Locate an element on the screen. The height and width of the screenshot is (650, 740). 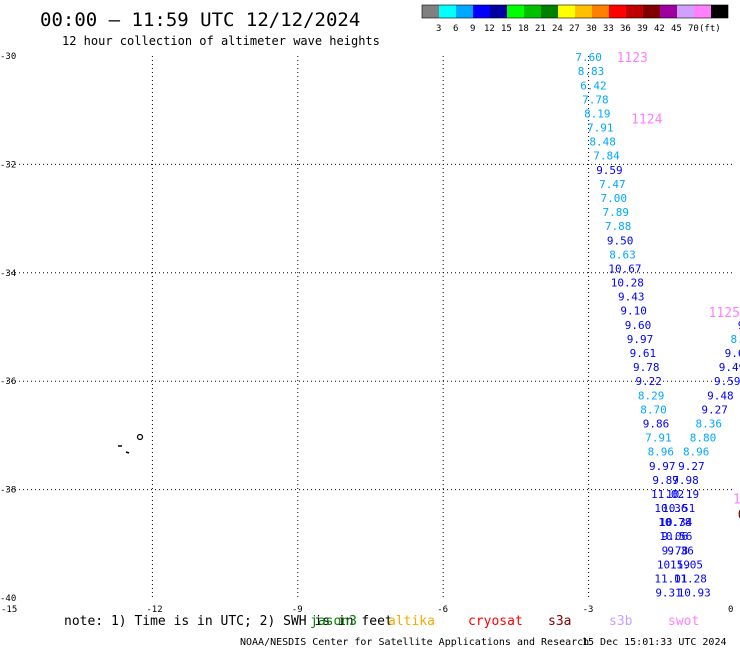
wave-height-point: 10.19 is located at coordinates (682, 494).